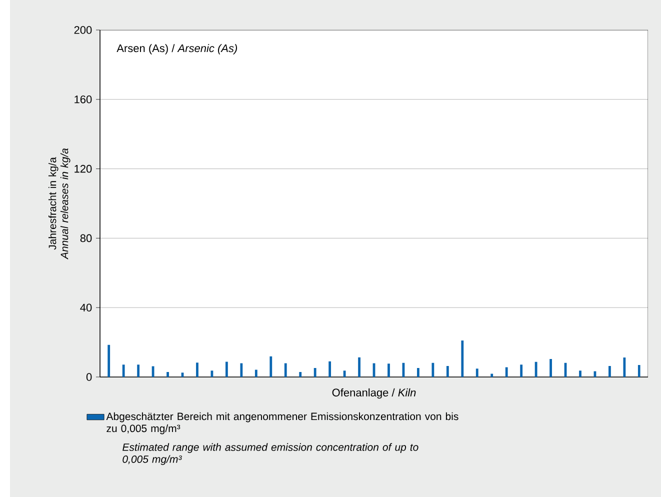 This screenshot has height=497, width=661. What do you see at coordinates (374, 393) in the screenshot?
I see `x-axis-title: Ofenanlage / Kiln` at bounding box center [374, 393].